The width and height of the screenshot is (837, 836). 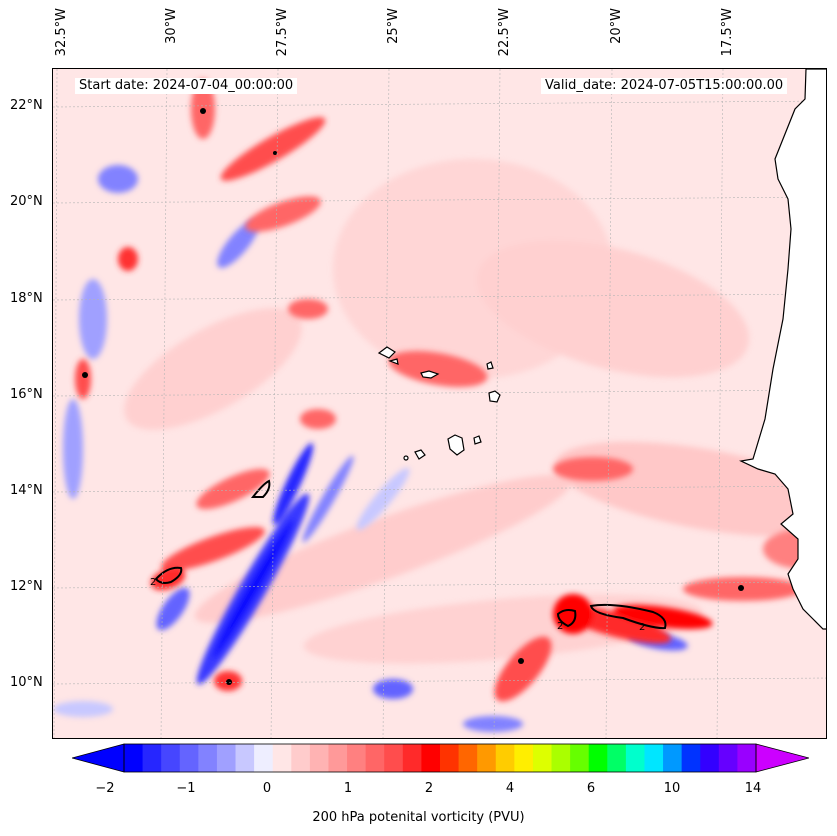 What do you see at coordinates (348, 788) in the screenshot?
I see `colorbar-tick-label: 1` at bounding box center [348, 788].